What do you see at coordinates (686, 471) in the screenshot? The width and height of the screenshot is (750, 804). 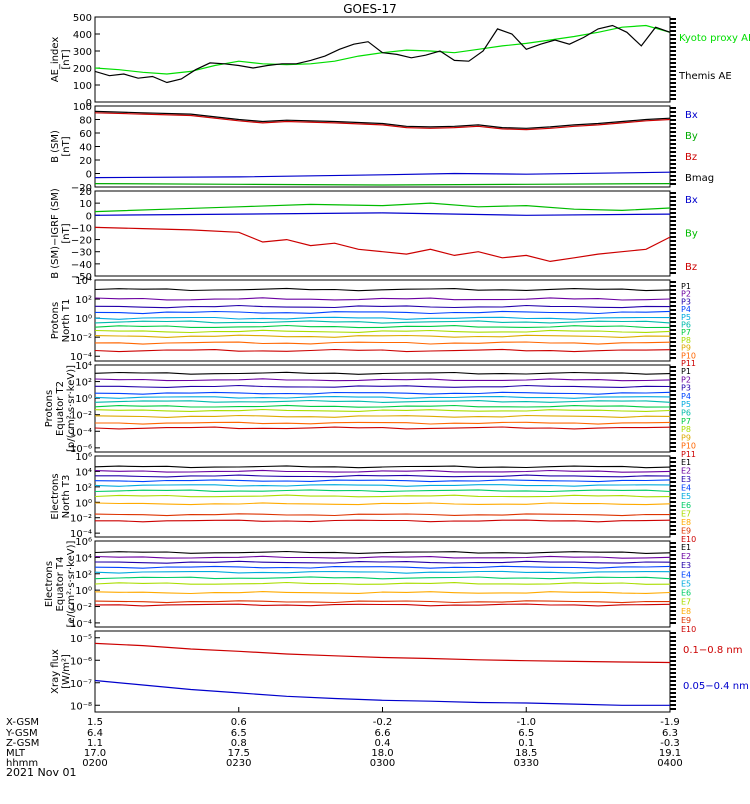 I see `channel-label: E2` at bounding box center [686, 471].